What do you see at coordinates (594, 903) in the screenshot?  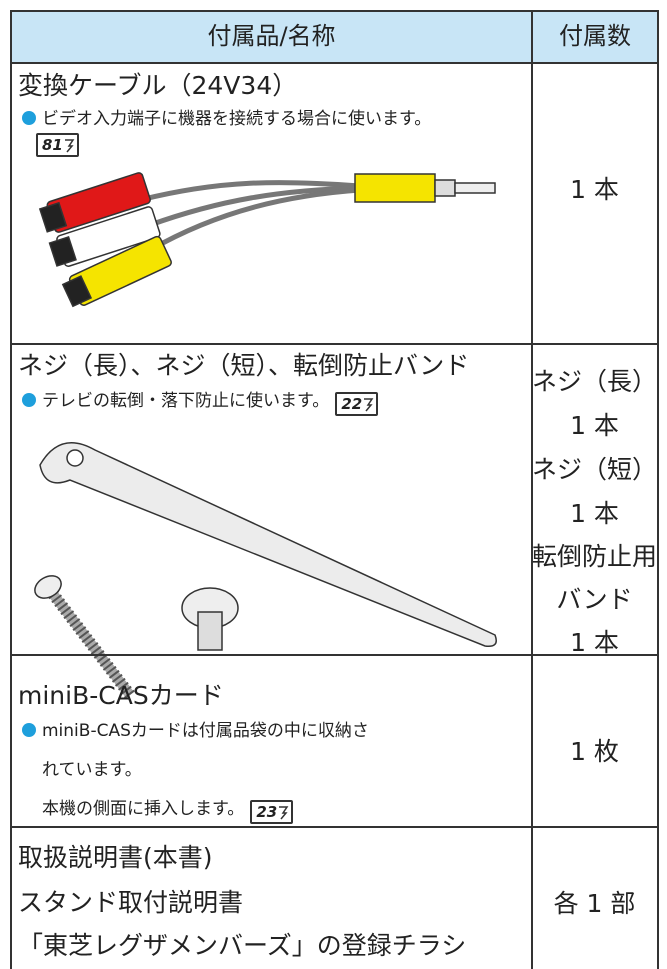 I see `item-count: 各 1 部` at bounding box center [594, 903].